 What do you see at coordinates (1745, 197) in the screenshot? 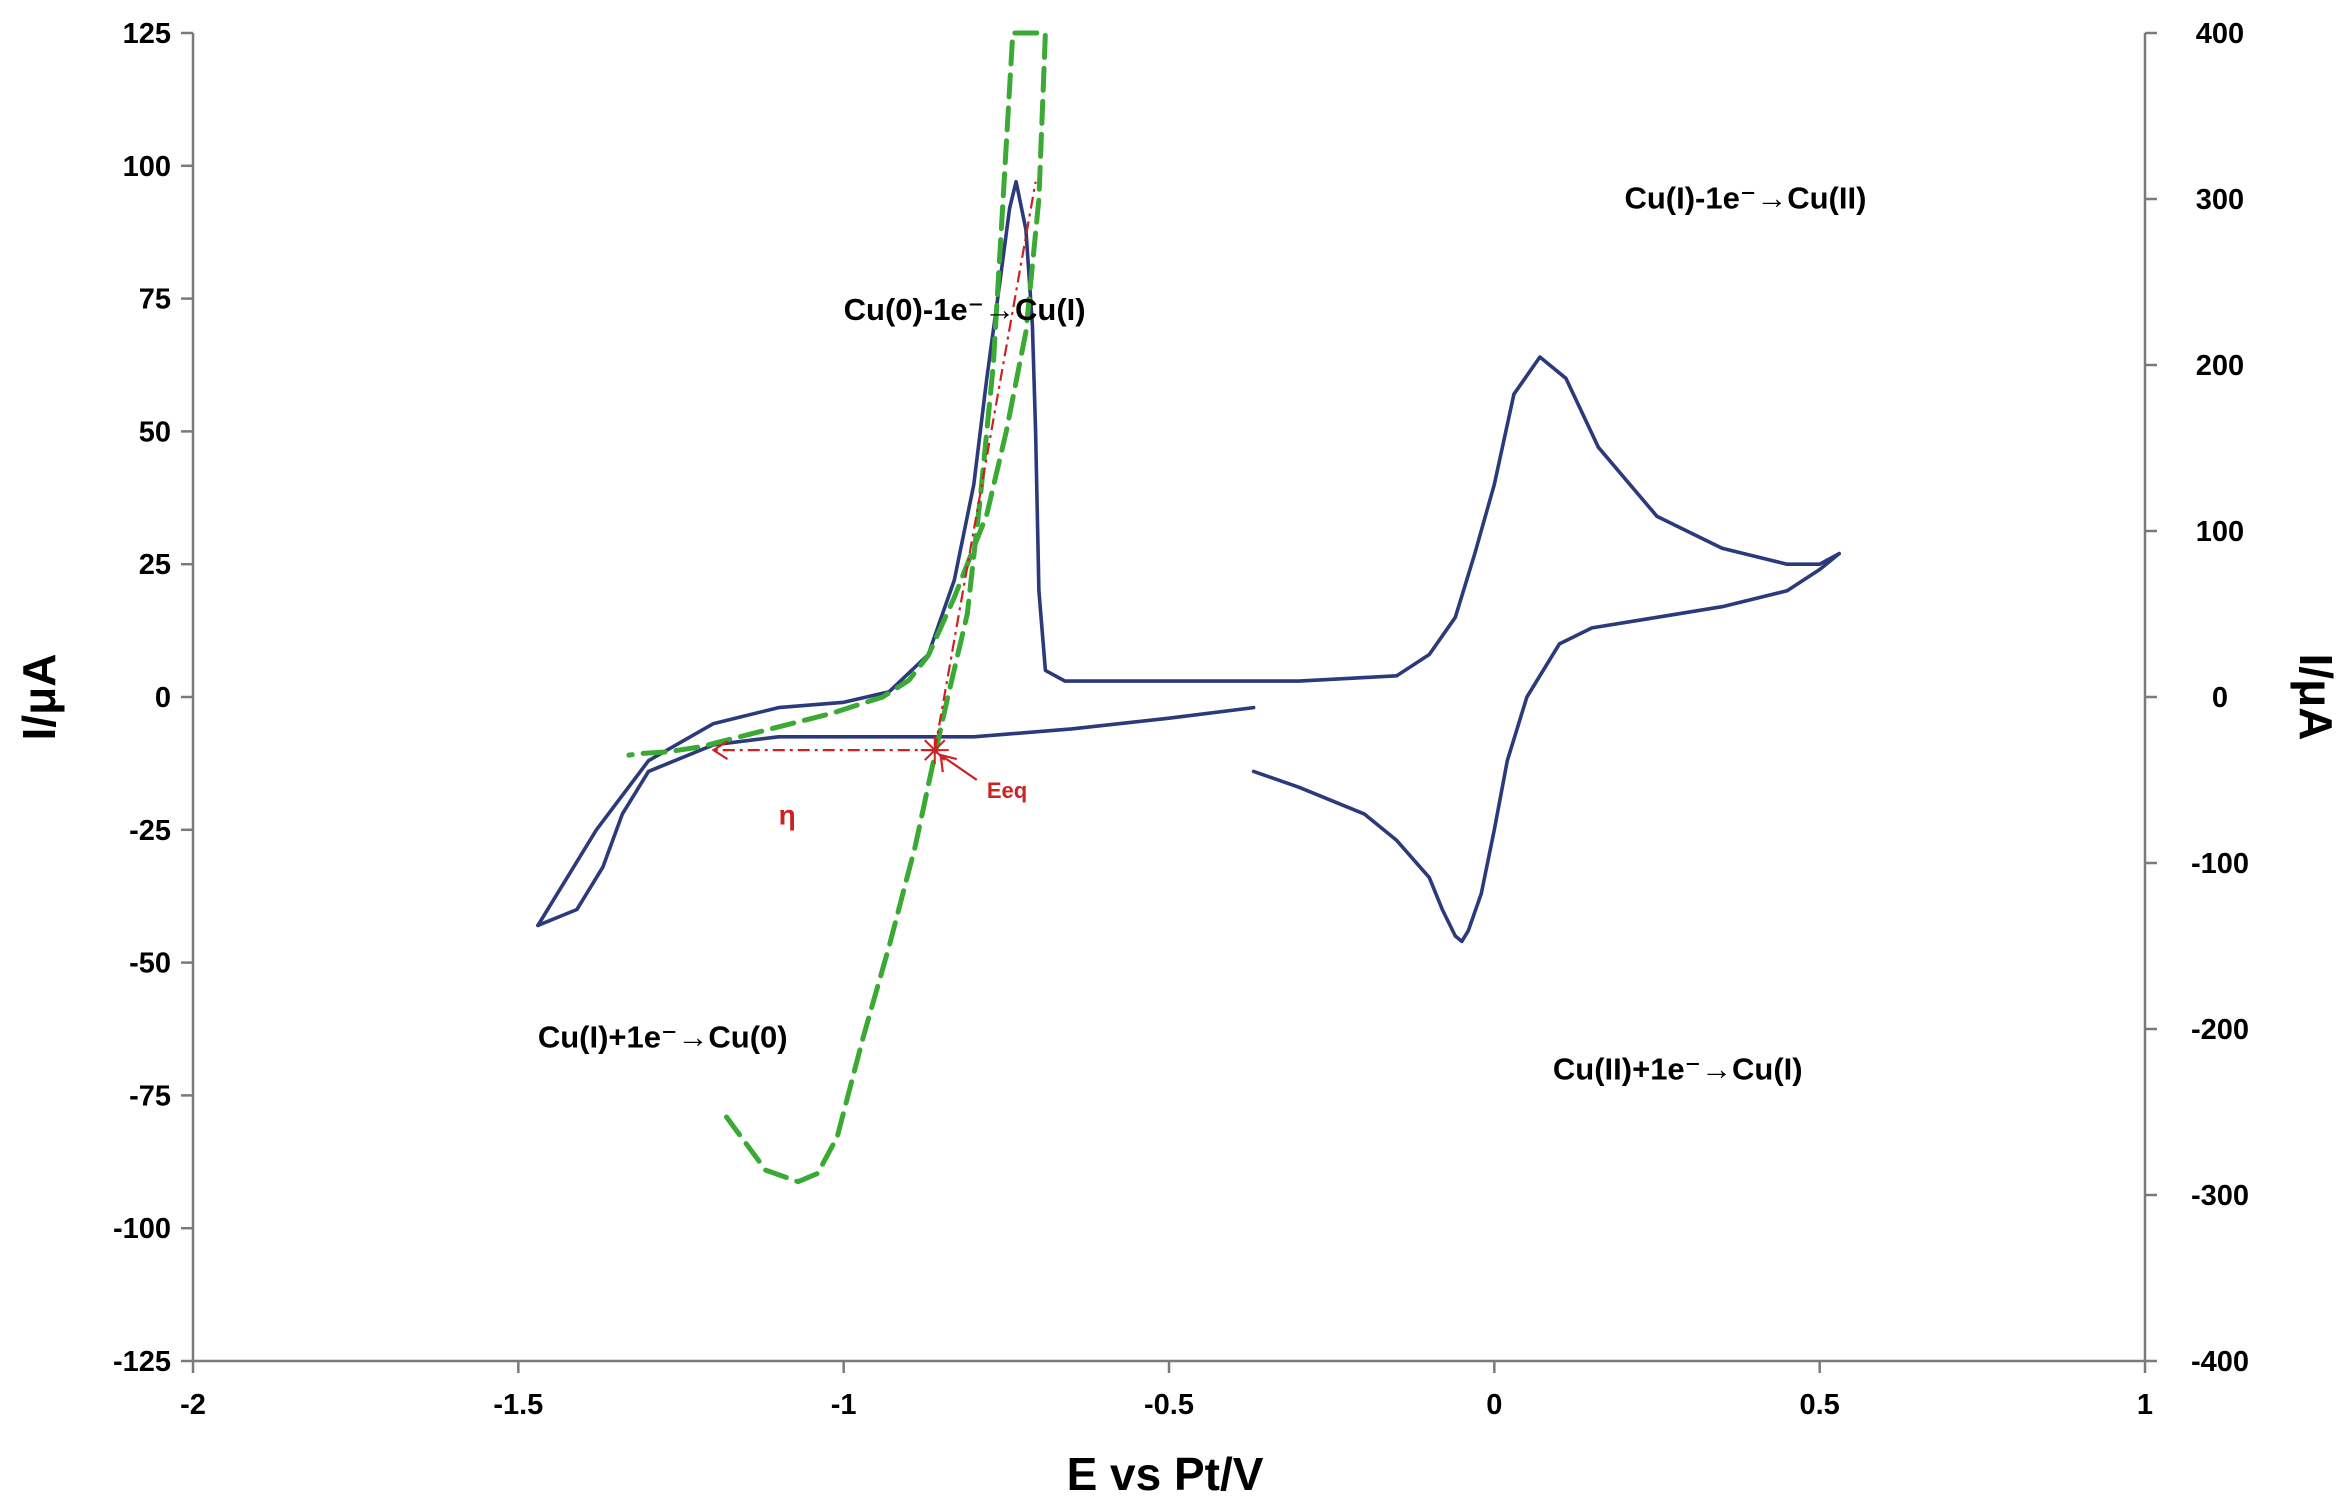
I see `reaction-annotation-label: Cu(I)-1e⁻→Cu(II)` at bounding box center [1745, 197].